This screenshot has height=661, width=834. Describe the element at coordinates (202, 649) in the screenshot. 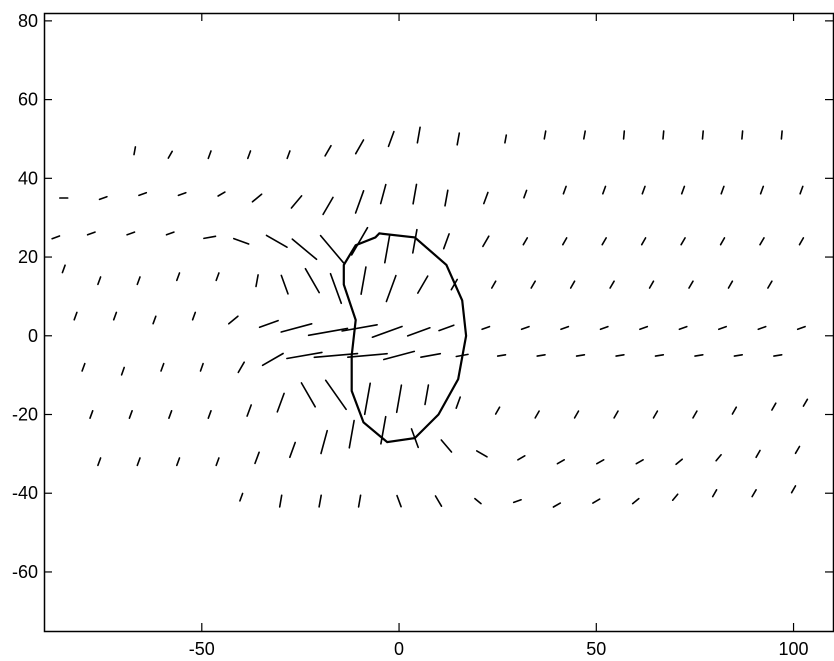

I see `x-tick-label: -50` at that location.